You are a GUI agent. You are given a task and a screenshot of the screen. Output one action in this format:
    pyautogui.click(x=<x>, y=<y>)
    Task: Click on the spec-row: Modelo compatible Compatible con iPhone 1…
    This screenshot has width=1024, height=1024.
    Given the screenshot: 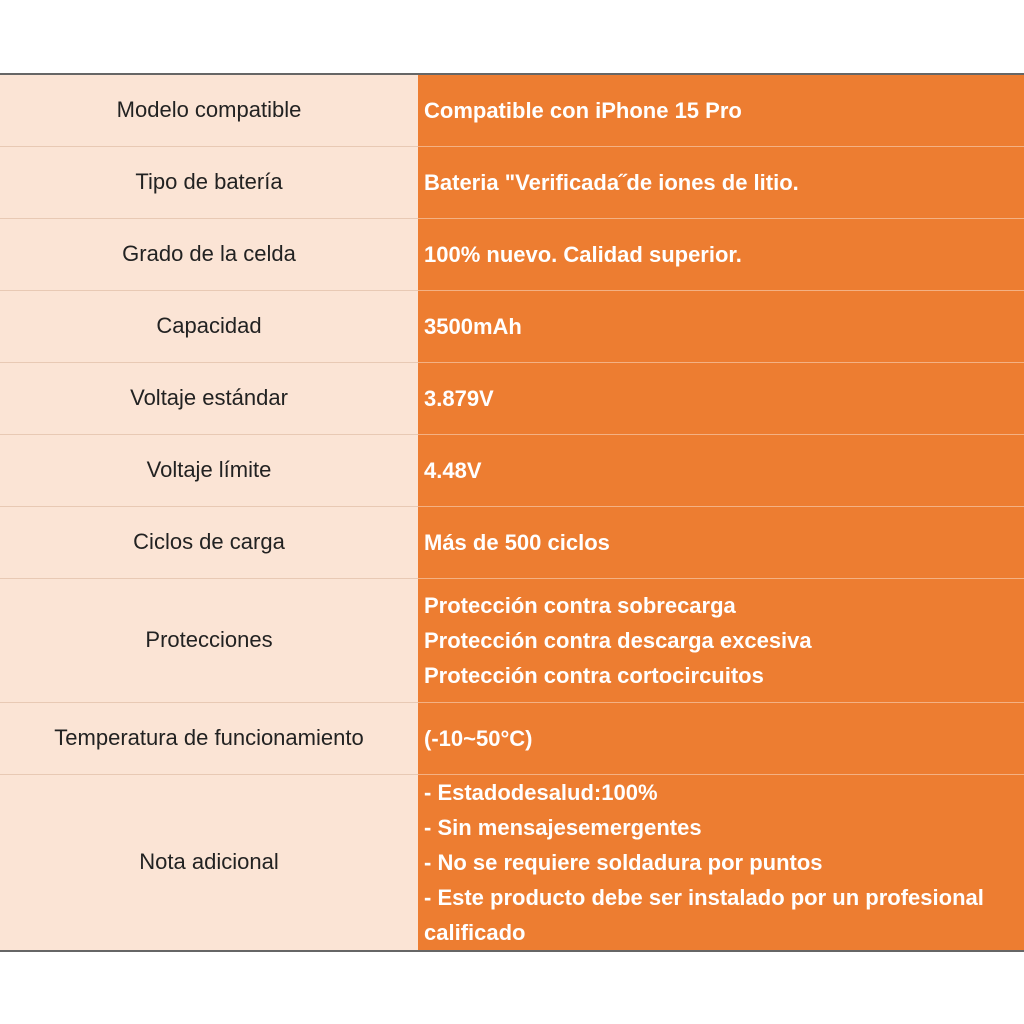 What is the action you would take?
    pyautogui.click(x=512, y=110)
    